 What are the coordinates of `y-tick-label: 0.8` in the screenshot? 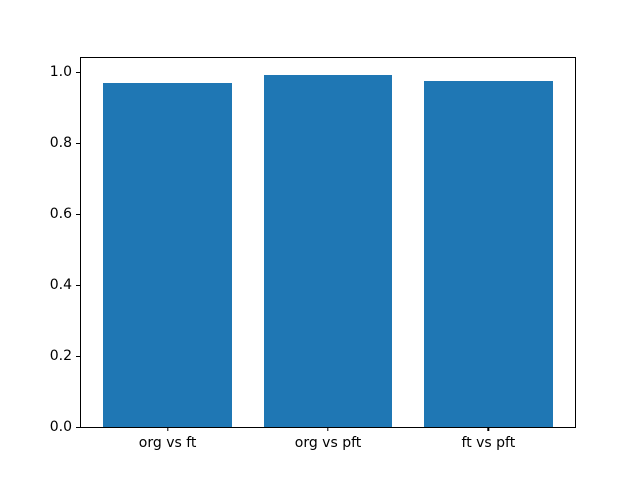 It's located at (60, 143).